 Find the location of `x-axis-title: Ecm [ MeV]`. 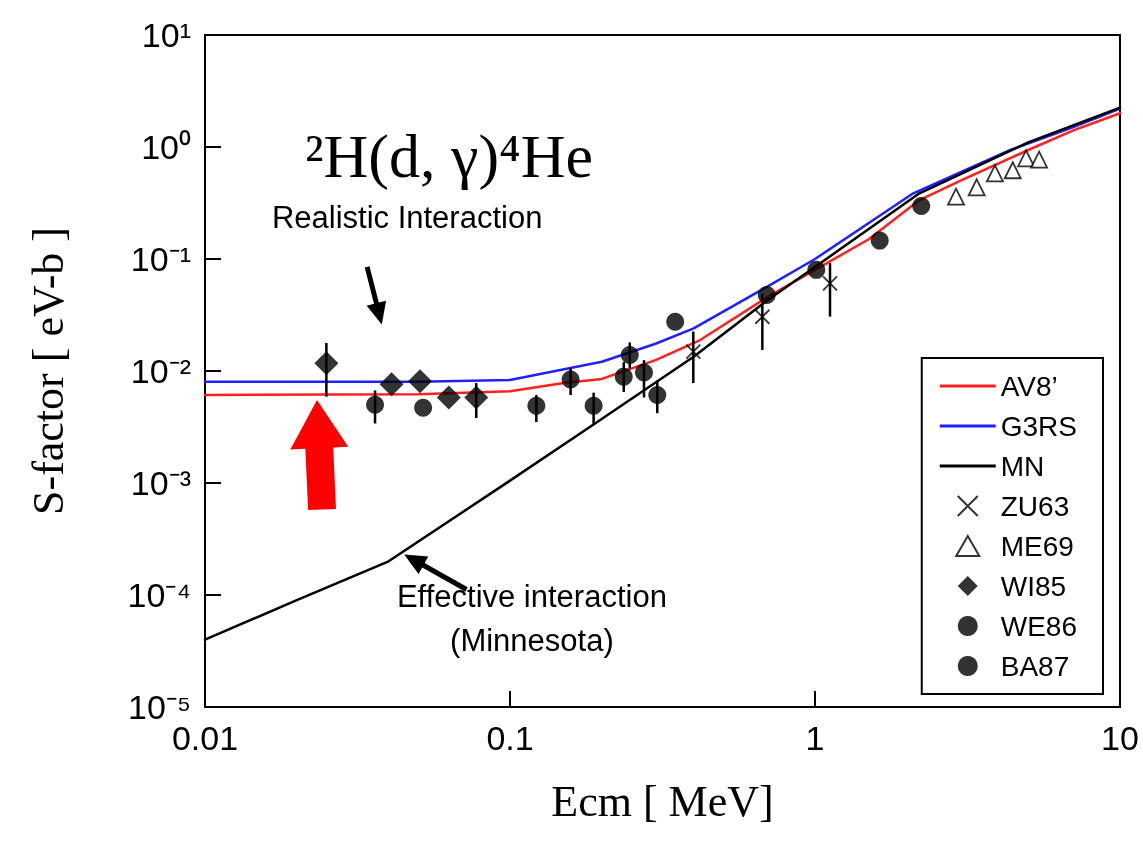

x-axis-title: Ecm [ MeV] is located at coordinates (662, 801).